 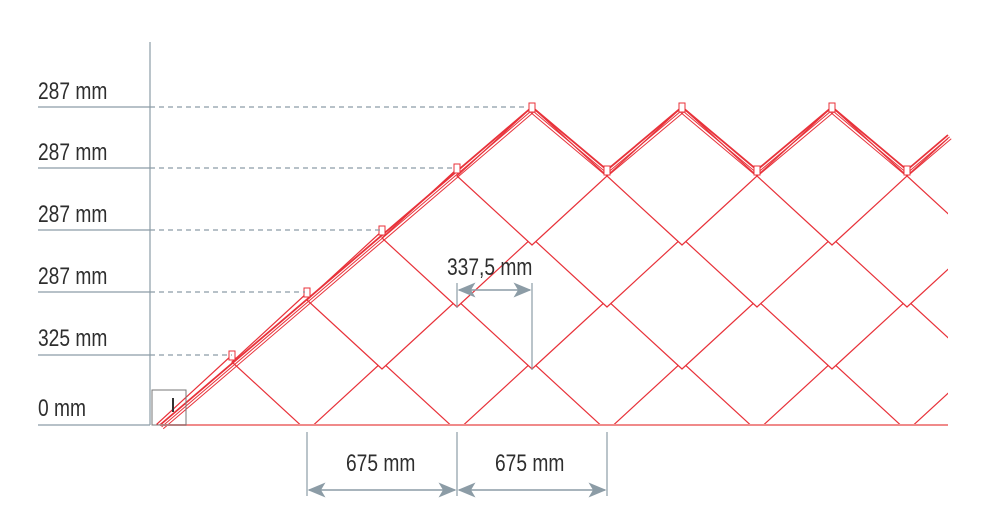 I want to click on offset-label: 337,5 mm, so click(x=489, y=267).